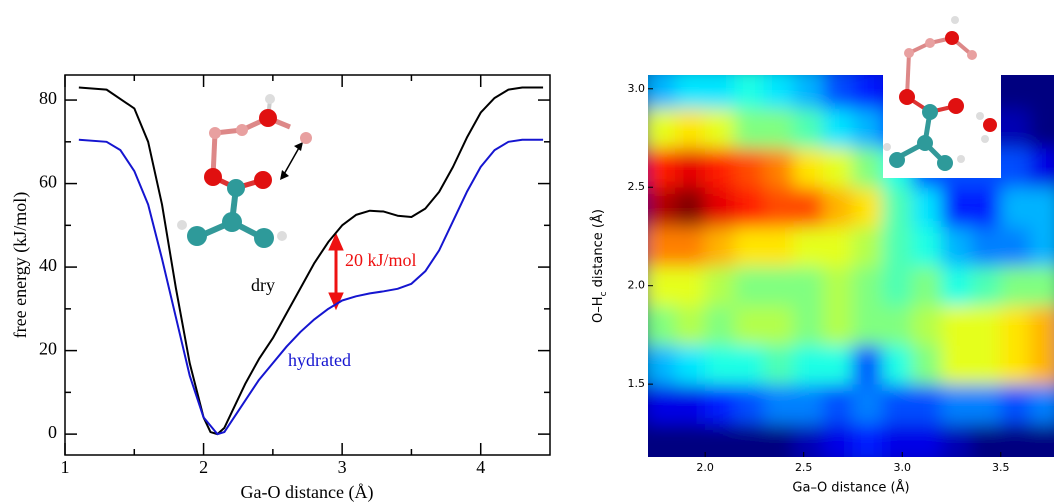  Describe the element at coordinates (20, 265) in the screenshot. I see `y-axis-label: free energy (kJ/mol)` at that location.